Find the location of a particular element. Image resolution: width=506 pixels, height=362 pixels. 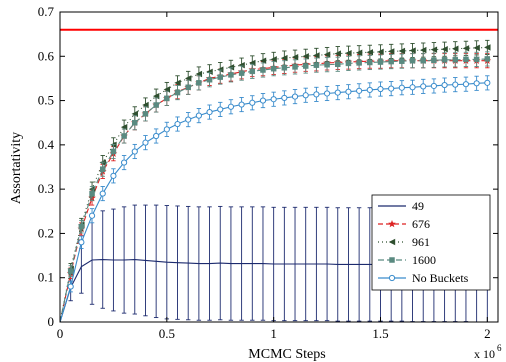

legend-label-1: 676 is located at coordinates (421, 224).